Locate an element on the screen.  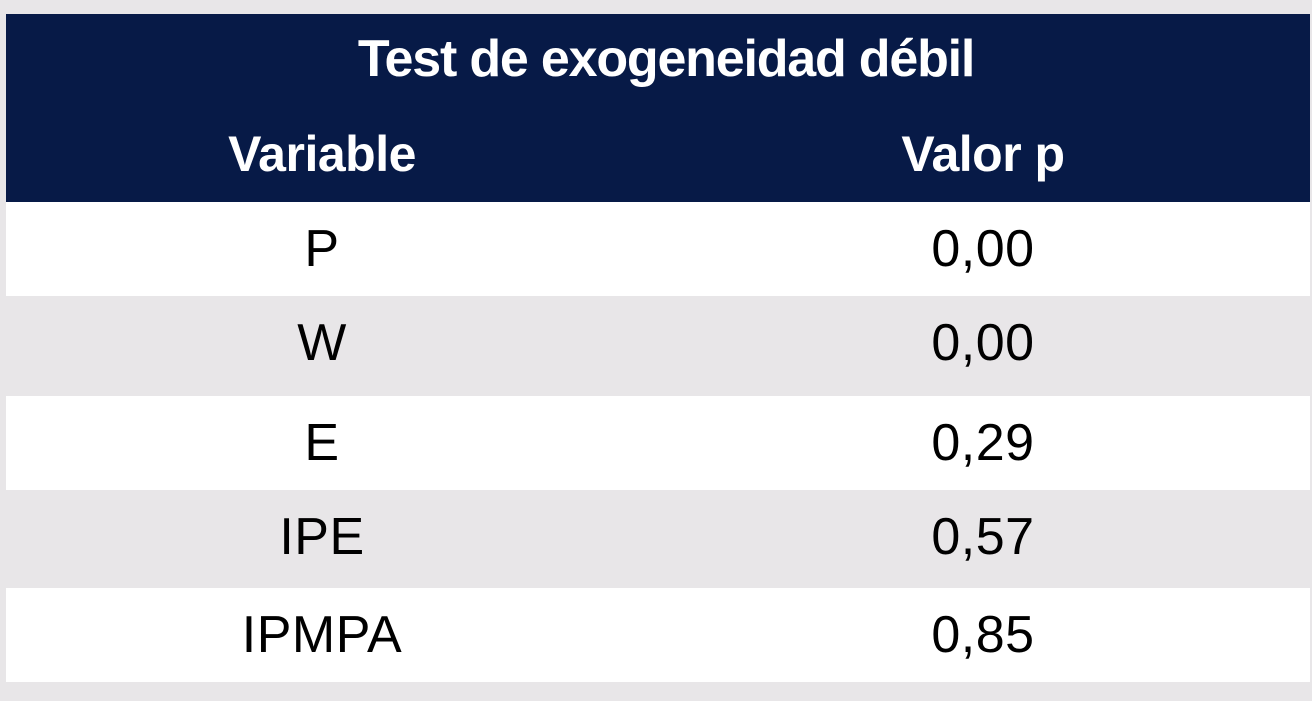
table-row: E 0,29 is located at coordinates (658, 443).